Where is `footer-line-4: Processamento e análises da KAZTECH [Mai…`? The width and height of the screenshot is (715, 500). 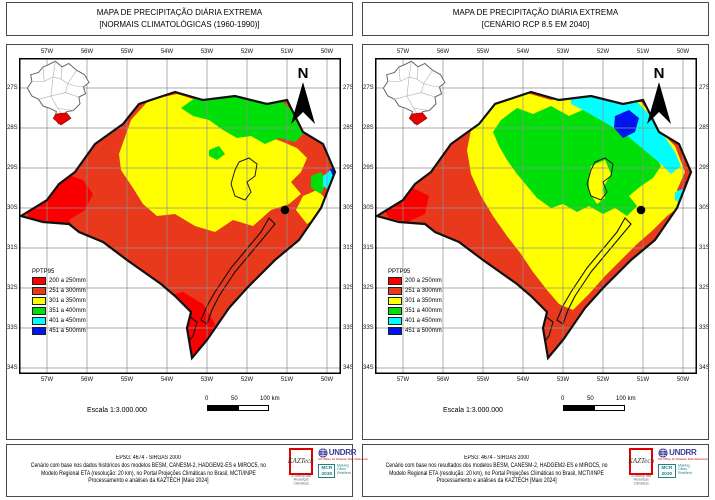 footer-line-4: Processamento e análises da KAZTECH [Mai… is located at coordinates (496, 481).